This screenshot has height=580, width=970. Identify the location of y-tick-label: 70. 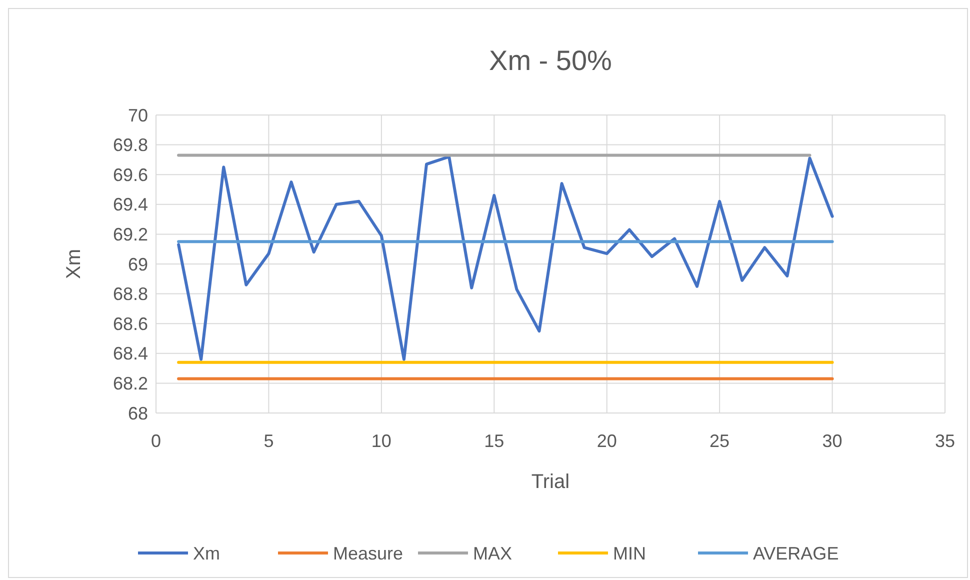
(138, 115).